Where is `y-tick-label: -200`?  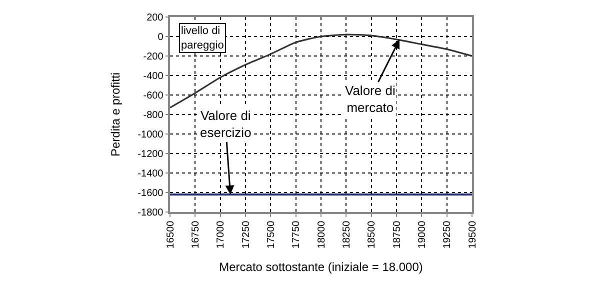
y-tick-label: -200 is located at coordinates (153, 57).